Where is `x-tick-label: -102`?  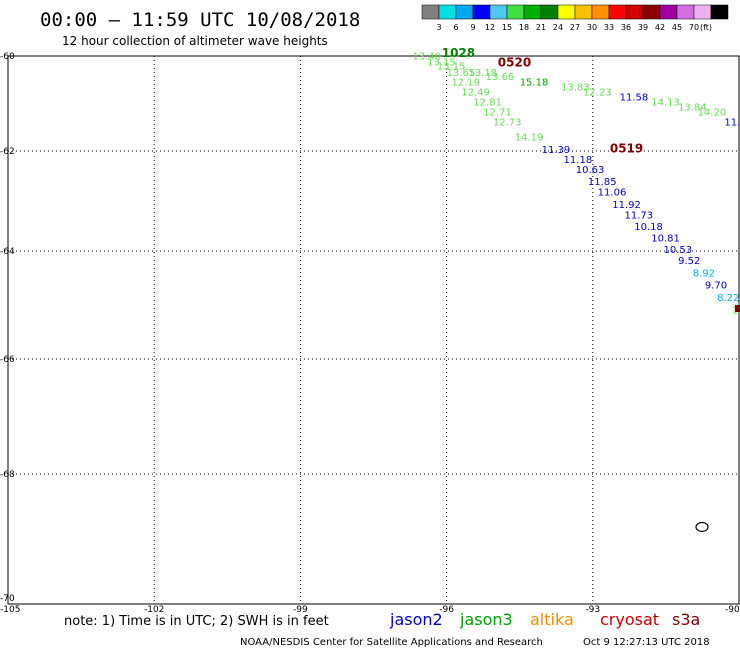
x-tick-label: -102 is located at coordinates (154, 610).